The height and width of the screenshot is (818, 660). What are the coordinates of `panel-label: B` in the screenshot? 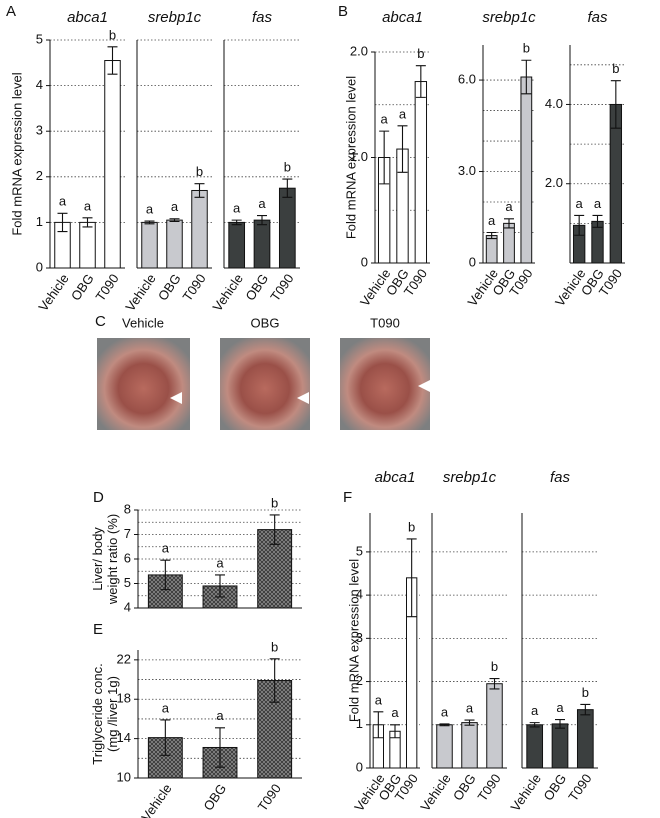 It's located at (343, 11).